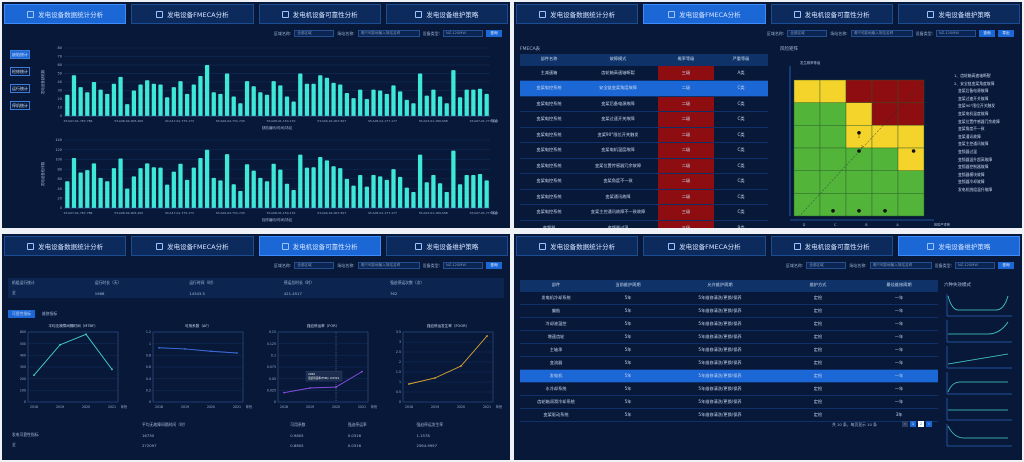 This screenshot has height=462, width=1024. Describe the element at coordinates (448, 325) in the screenshot. I see `chart-title: 强迫停运发生率（FOOR）` at that location.